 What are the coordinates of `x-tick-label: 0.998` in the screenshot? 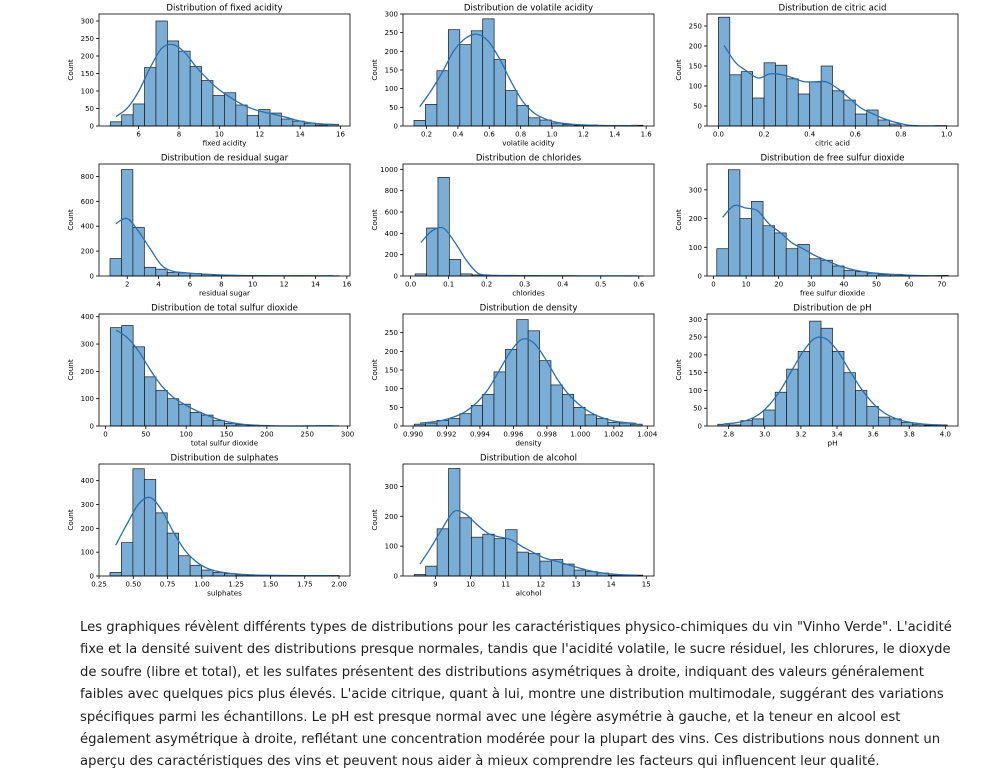 It's located at (547, 435).